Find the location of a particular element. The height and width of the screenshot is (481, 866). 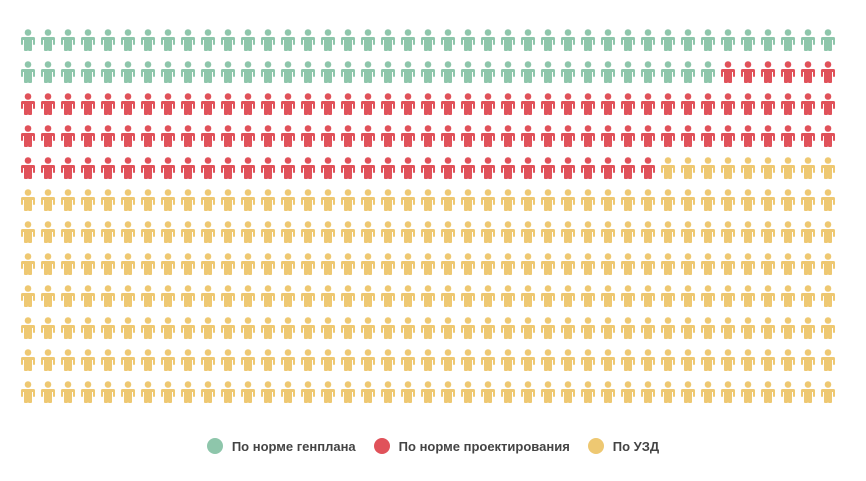

legend-label: По норме проектирования is located at coordinates (484, 446).